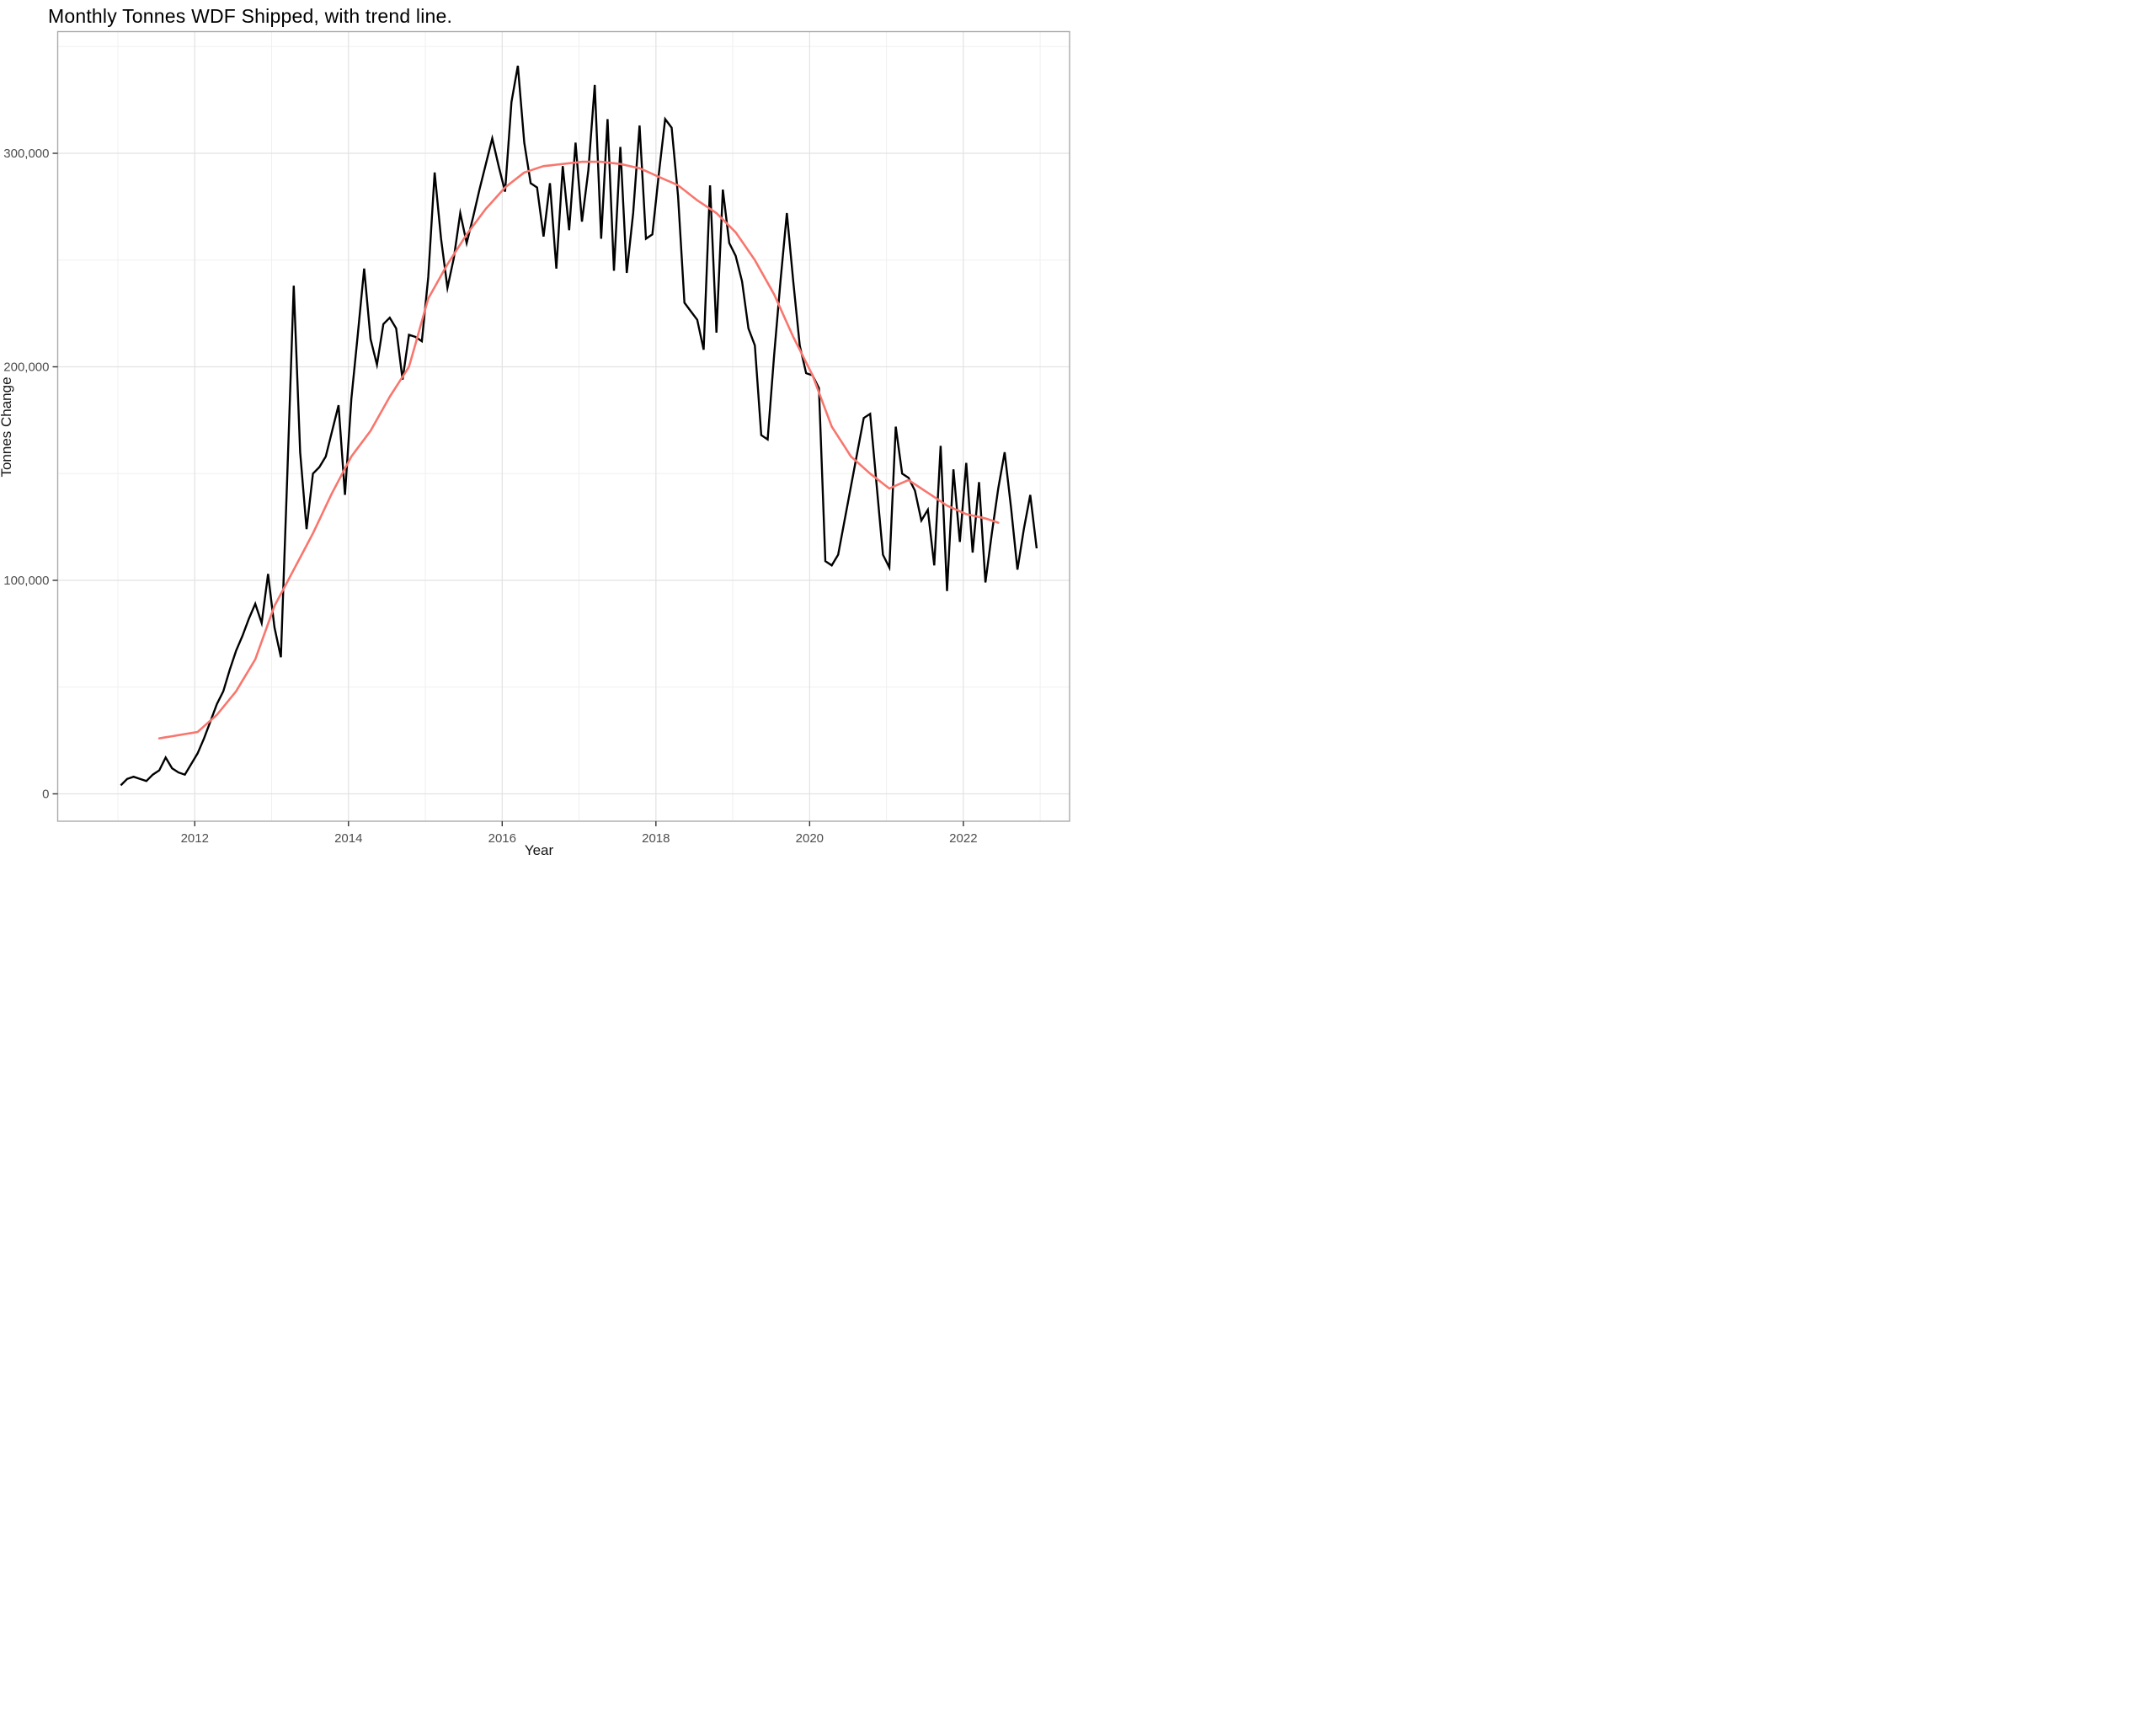  Describe the element at coordinates (26, 581) in the screenshot. I see `y-tick-label: 100,000` at that location.